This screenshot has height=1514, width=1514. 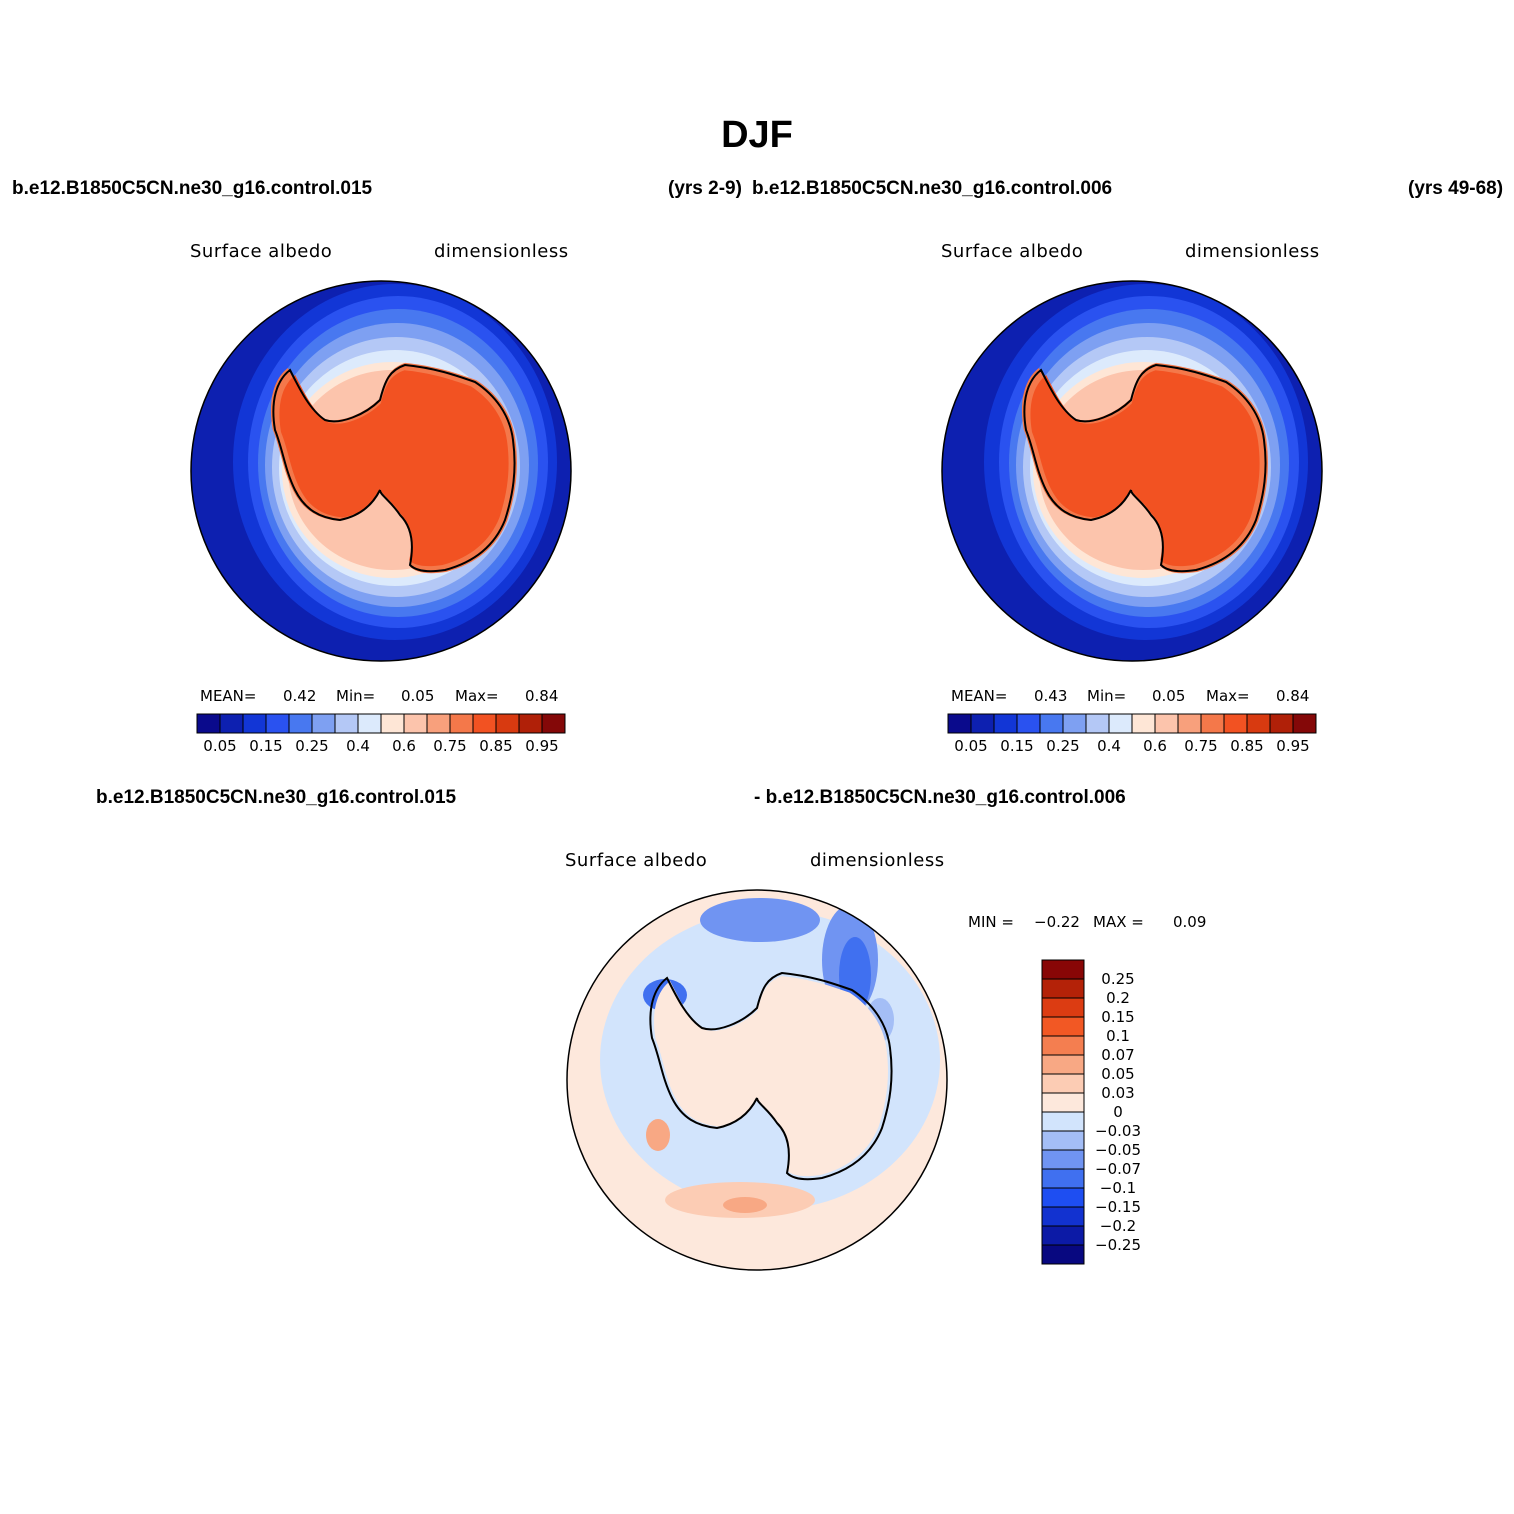 I want to click on panel3-colorbar-tick-label: 0.05, so click(x=1118, y=1074).